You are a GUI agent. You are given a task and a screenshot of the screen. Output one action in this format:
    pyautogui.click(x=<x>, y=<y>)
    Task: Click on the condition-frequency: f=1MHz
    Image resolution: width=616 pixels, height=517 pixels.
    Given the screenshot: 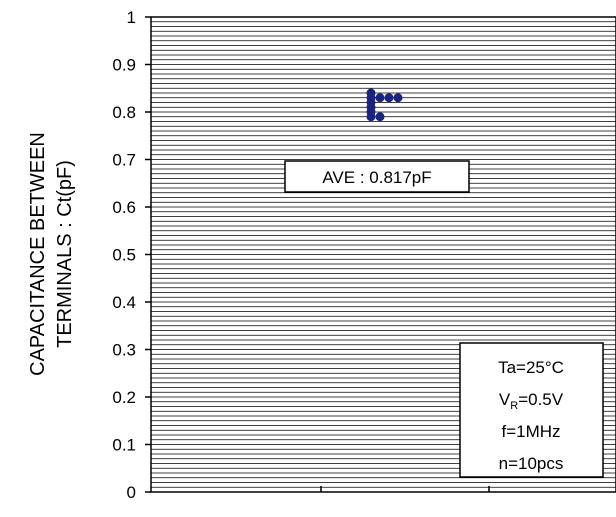 What is the action you would take?
    pyautogui.click(x=530, y=431)
    